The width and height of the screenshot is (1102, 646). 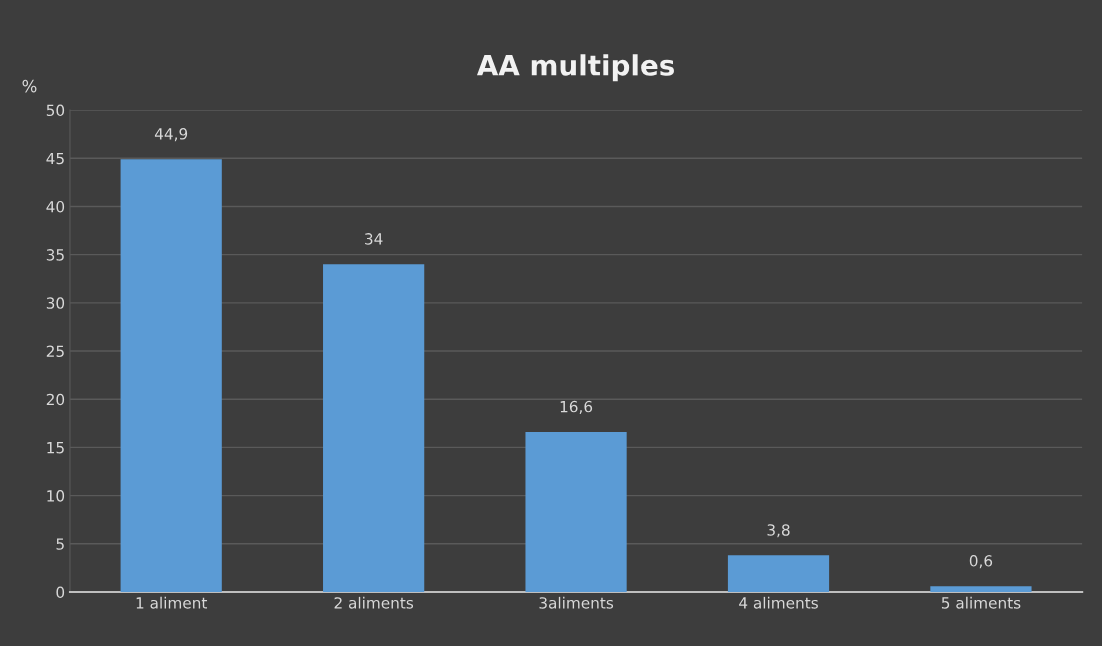 I want to click on data-label: 0,6, so click(x=981, y=562).